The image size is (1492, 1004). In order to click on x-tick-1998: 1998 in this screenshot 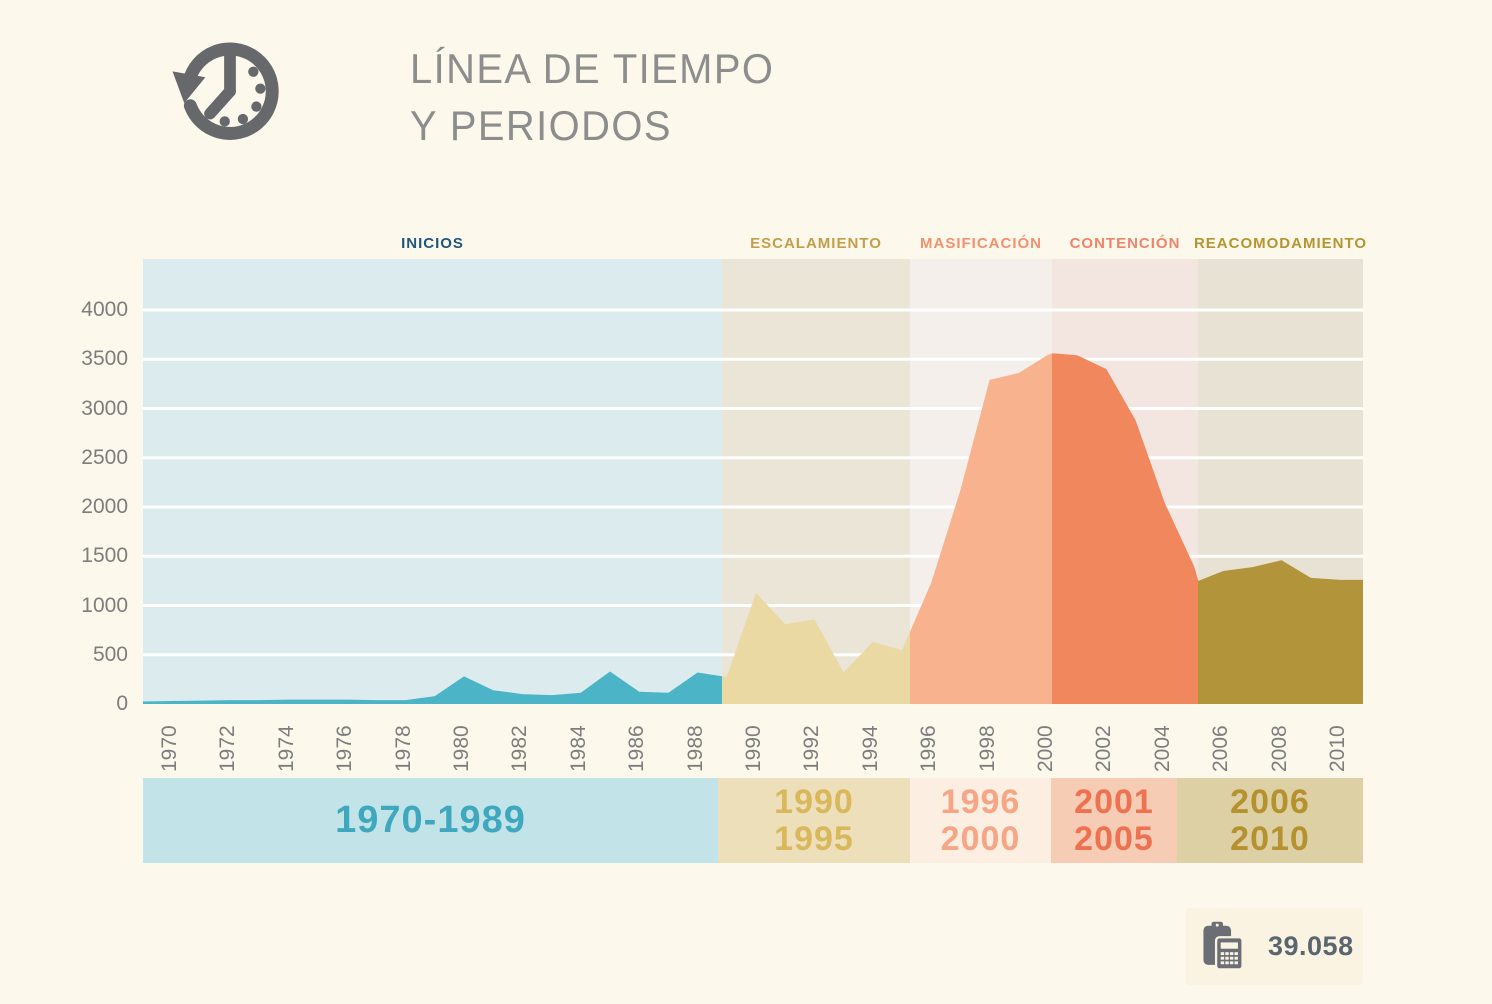, I will do `click(987, 748)`.